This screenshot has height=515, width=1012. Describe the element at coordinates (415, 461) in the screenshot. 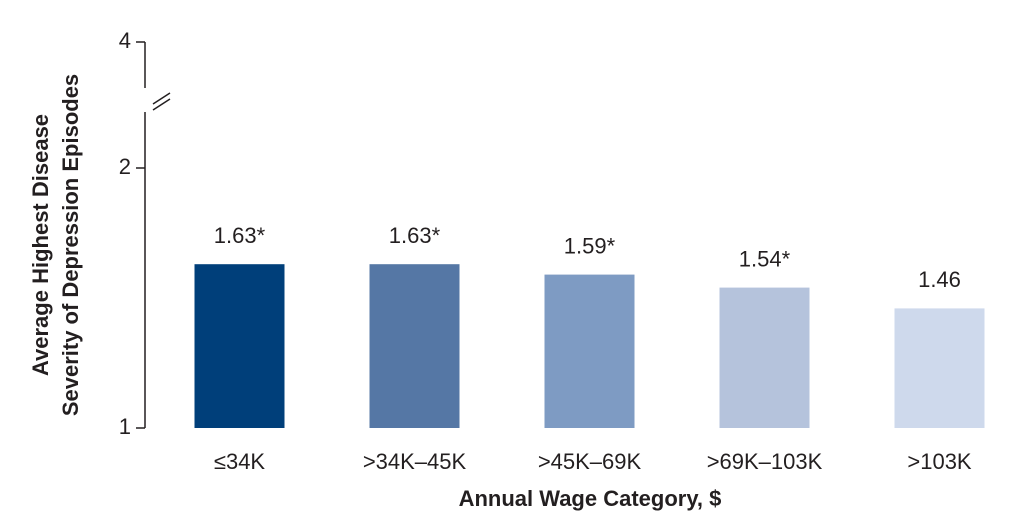

I see `x-tick-label: >34K–45K` at that location.